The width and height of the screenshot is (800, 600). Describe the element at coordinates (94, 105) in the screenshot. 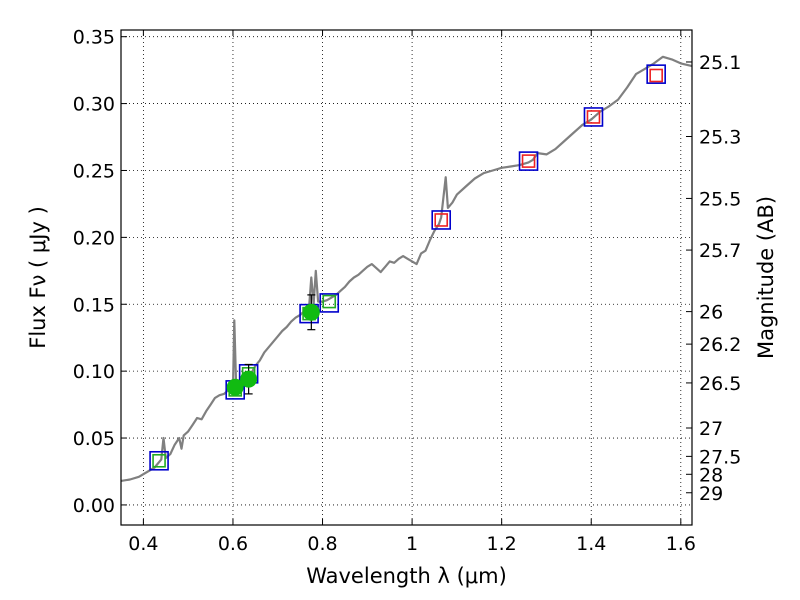

I see `y-tick-label: 0.30` at that location.